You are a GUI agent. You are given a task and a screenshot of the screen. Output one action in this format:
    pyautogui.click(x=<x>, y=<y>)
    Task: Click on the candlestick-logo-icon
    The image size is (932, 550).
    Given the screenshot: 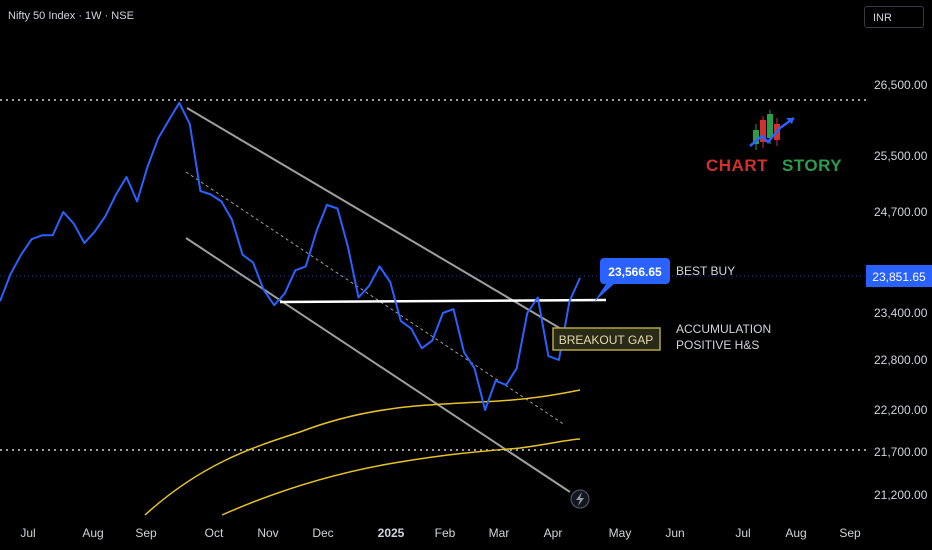 What is the action you would take?
    pyautogui.click(x=772, y=130)
    